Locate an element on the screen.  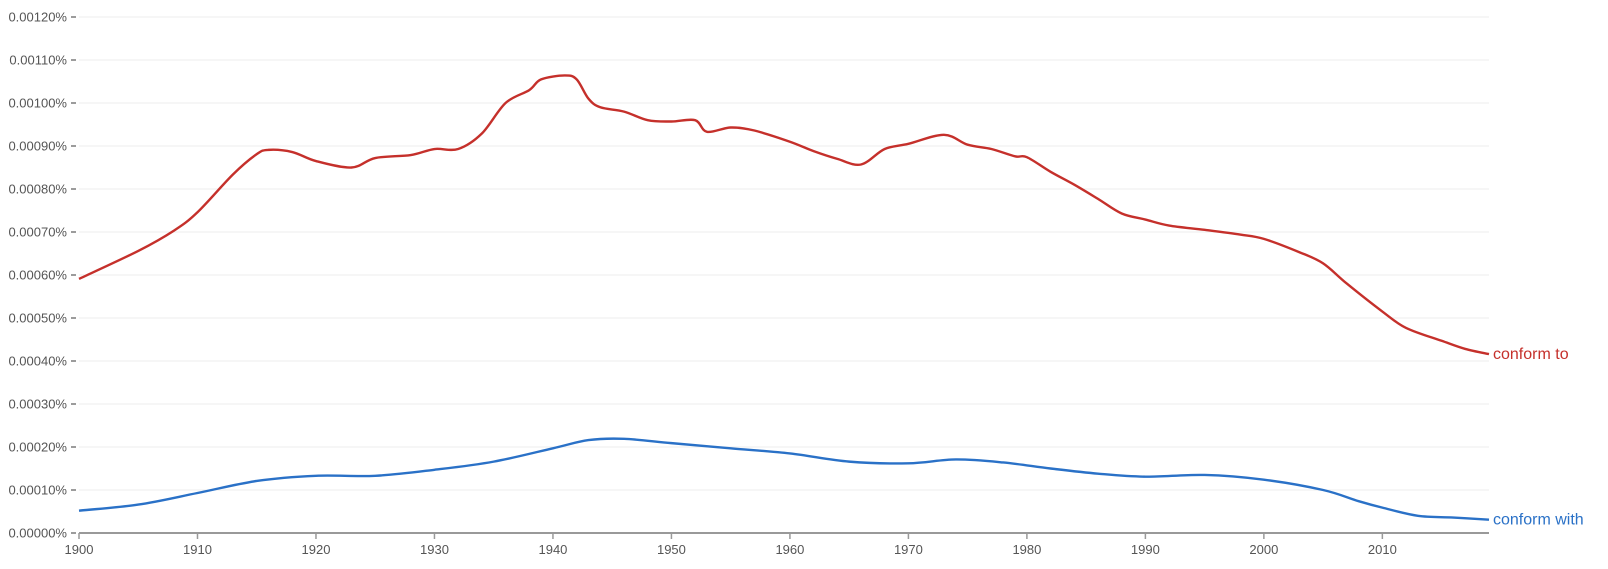
y-tick-label: 0.00080% is located at coordinates (37, 189).